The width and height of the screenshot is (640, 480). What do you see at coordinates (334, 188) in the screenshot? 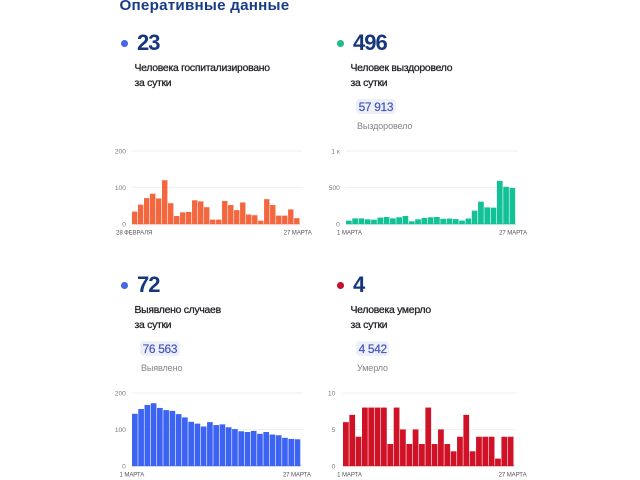
I see `svg-text: 500` at bounding box center [334, 188].